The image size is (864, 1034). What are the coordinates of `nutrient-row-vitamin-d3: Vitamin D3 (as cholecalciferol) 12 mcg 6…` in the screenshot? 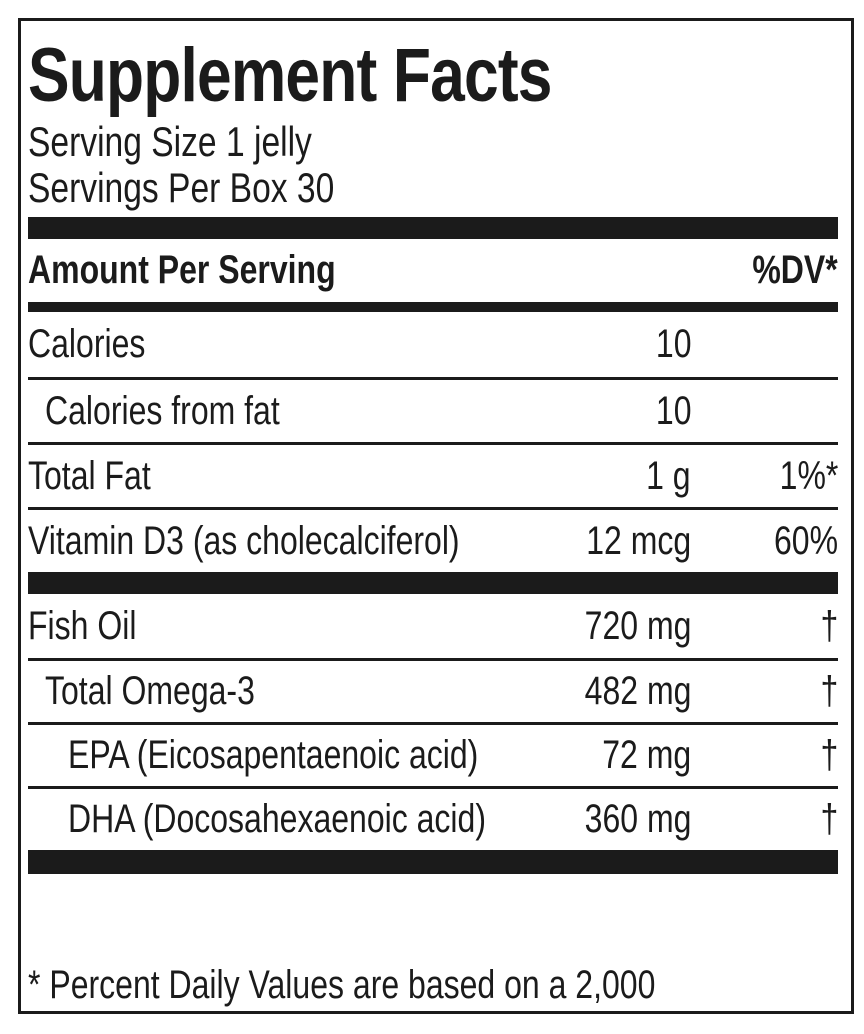 It's located at (433, 539).